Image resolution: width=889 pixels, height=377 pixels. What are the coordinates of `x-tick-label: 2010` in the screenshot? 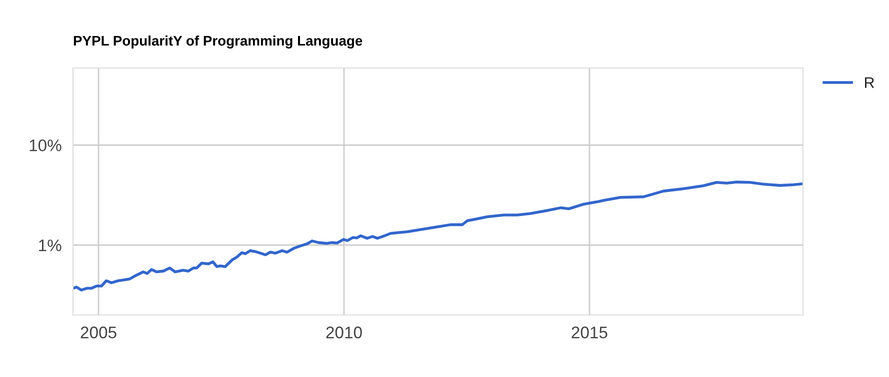 It's located at (344, 332).